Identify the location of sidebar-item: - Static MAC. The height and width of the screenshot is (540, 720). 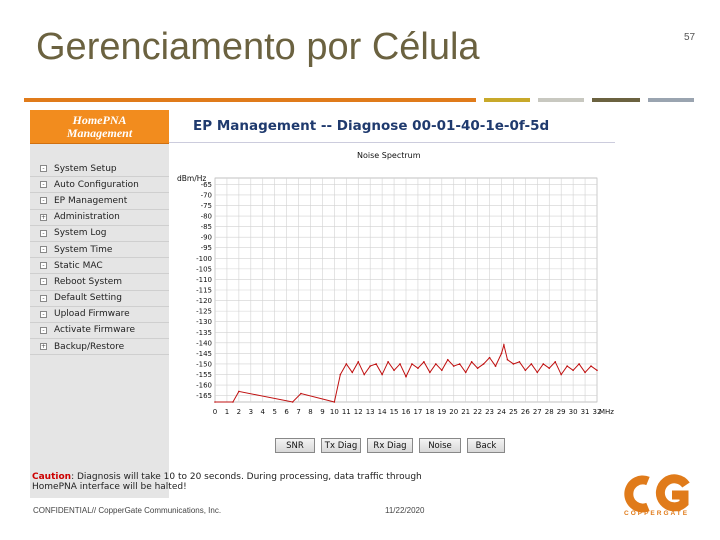
(99, 266).